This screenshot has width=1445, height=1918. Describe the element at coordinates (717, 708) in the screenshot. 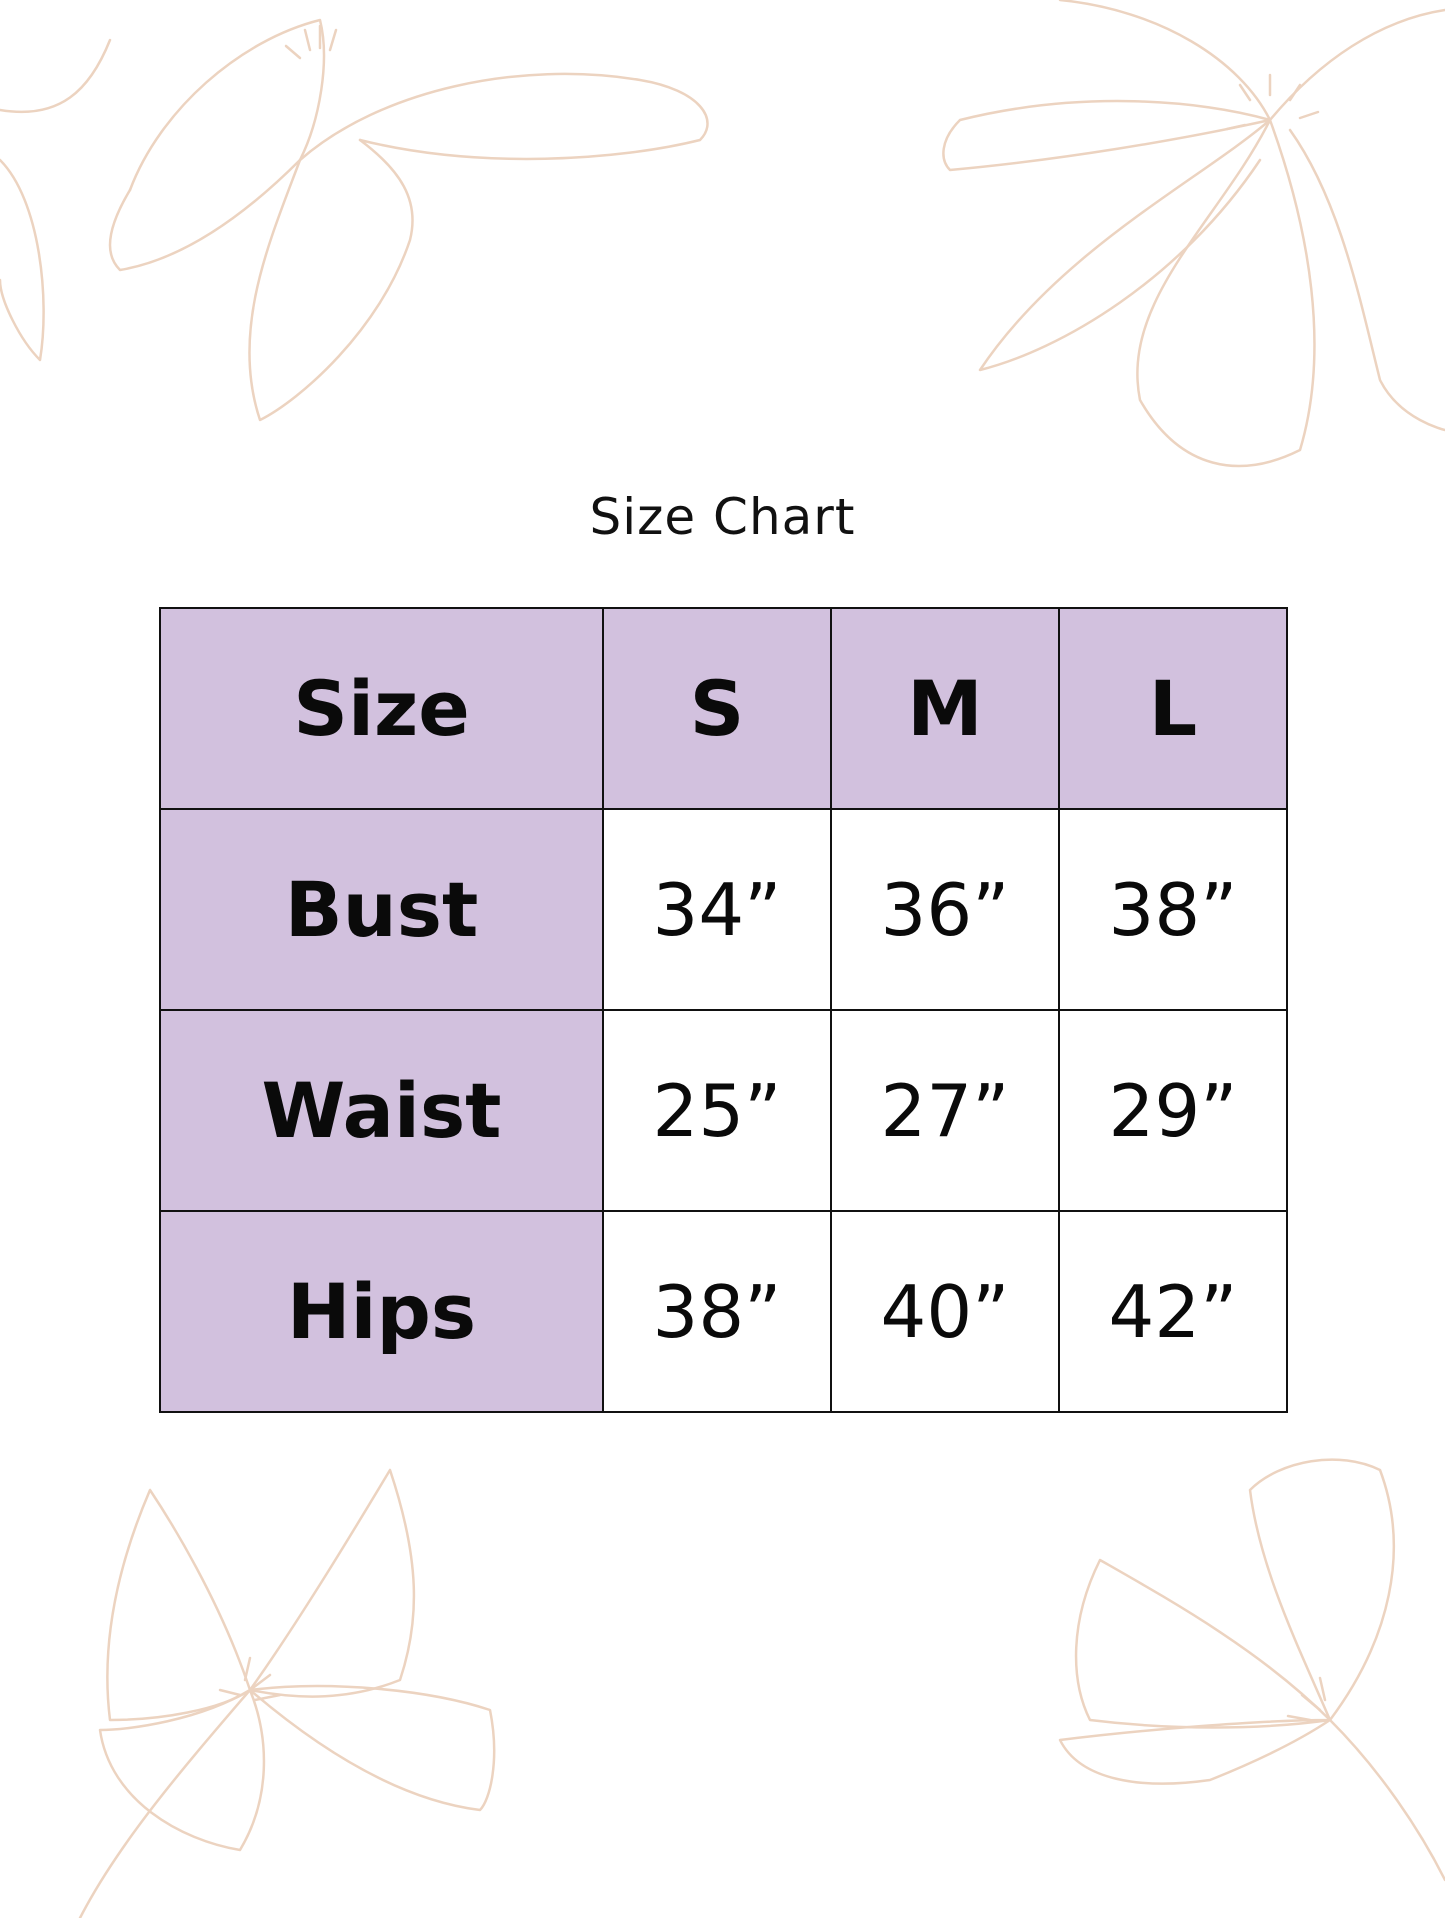

I see `header-cell-s: S` at that location.